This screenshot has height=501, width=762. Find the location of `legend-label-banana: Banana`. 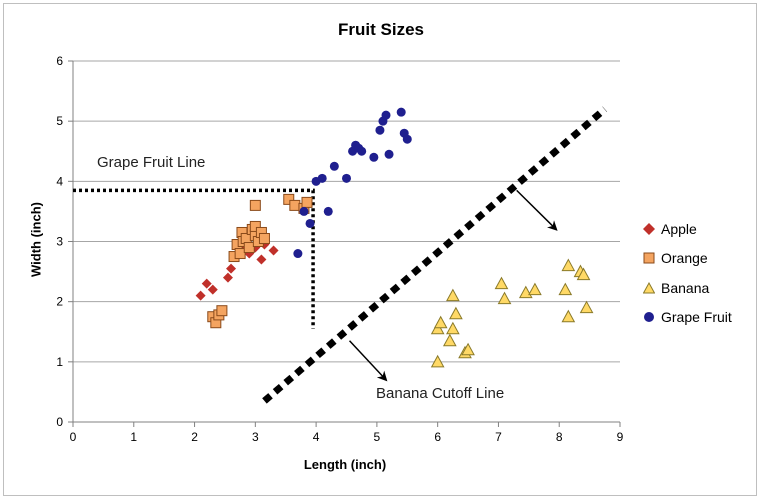

legend-label-banana: Banana is located at coordinates (685, 287).